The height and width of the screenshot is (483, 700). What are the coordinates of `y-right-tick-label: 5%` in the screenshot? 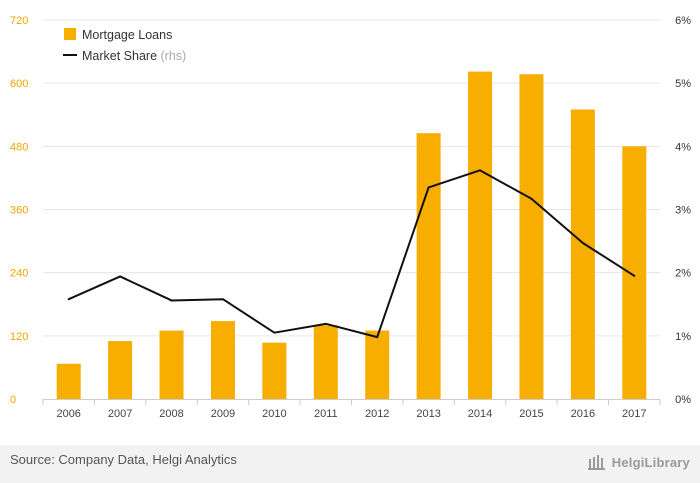 It's located at (683, 84).